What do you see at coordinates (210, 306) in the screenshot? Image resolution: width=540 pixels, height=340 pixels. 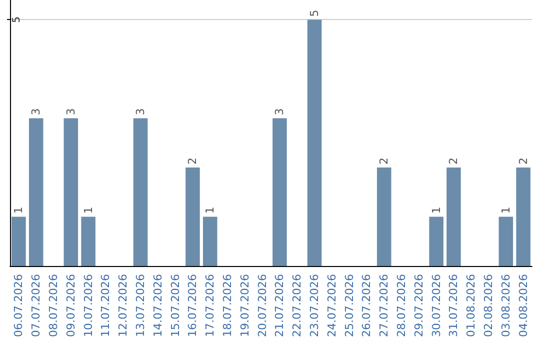 I see `x-tick-label: 17.07.2026` at bounding box center [210, 306].